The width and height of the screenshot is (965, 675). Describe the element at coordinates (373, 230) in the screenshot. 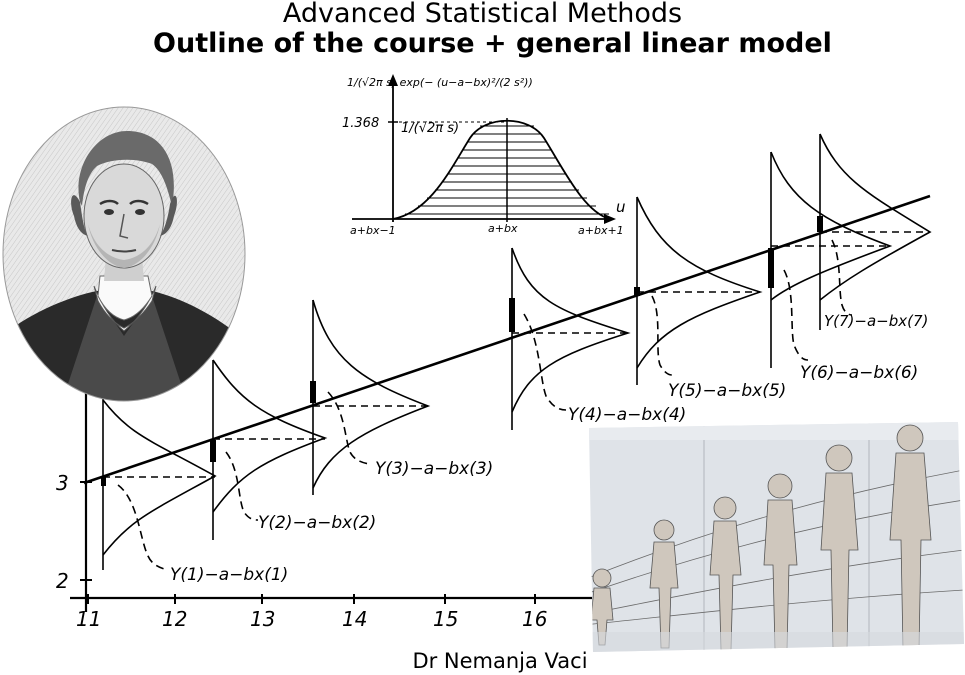

I see `inset-x-left: a+bx−1` at that location.